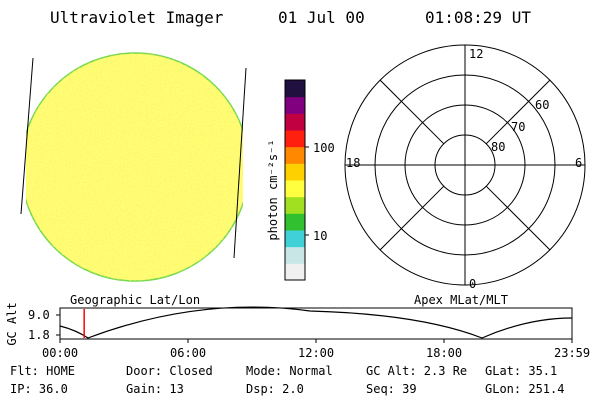 This screenshot has width=600, height=400. Describe the element at coordinates (289, 371) in the screenshot. I see `status-mode: Mode: Normal` at that location.